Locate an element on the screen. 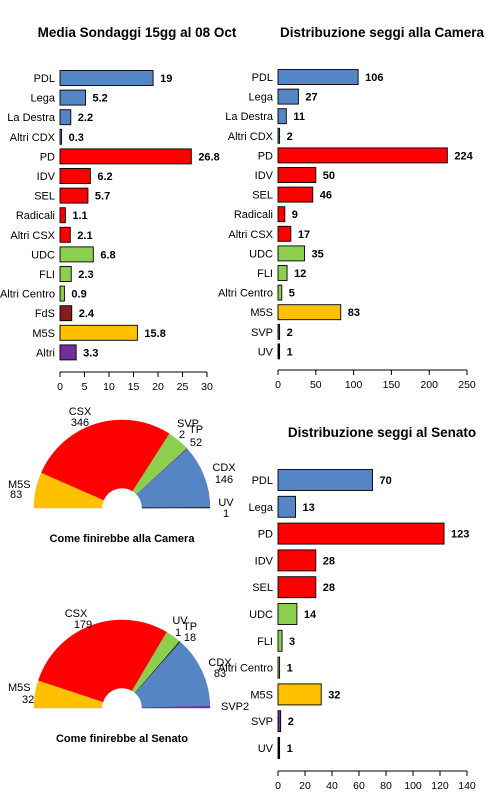  senato-hemicycle-count-tp: 18 is located at coordinates (190, 638).